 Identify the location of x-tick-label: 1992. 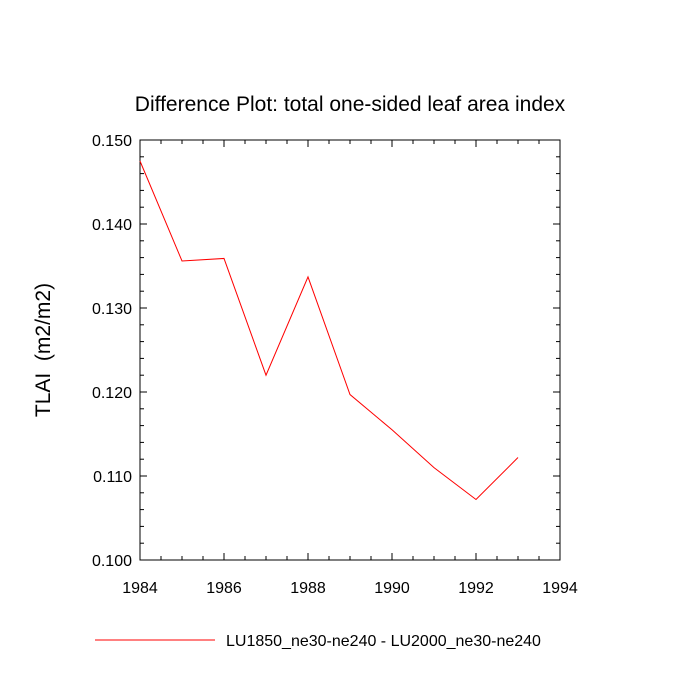
(476, 588).